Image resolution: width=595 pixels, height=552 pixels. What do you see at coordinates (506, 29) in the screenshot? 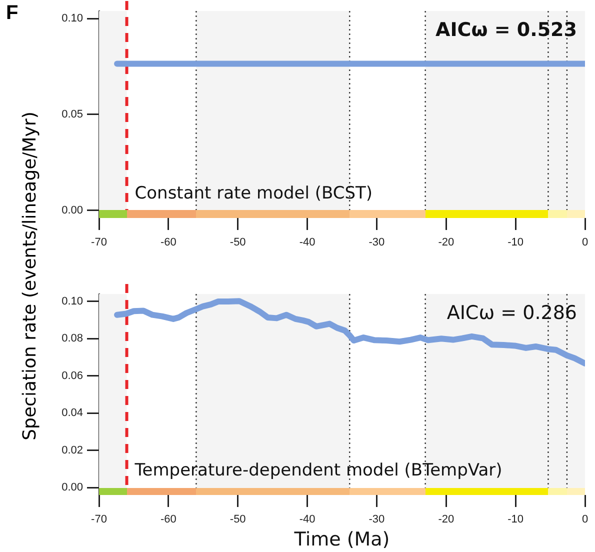
I see `annotation: AICω = 0.523` at bounding box center [506, 29].